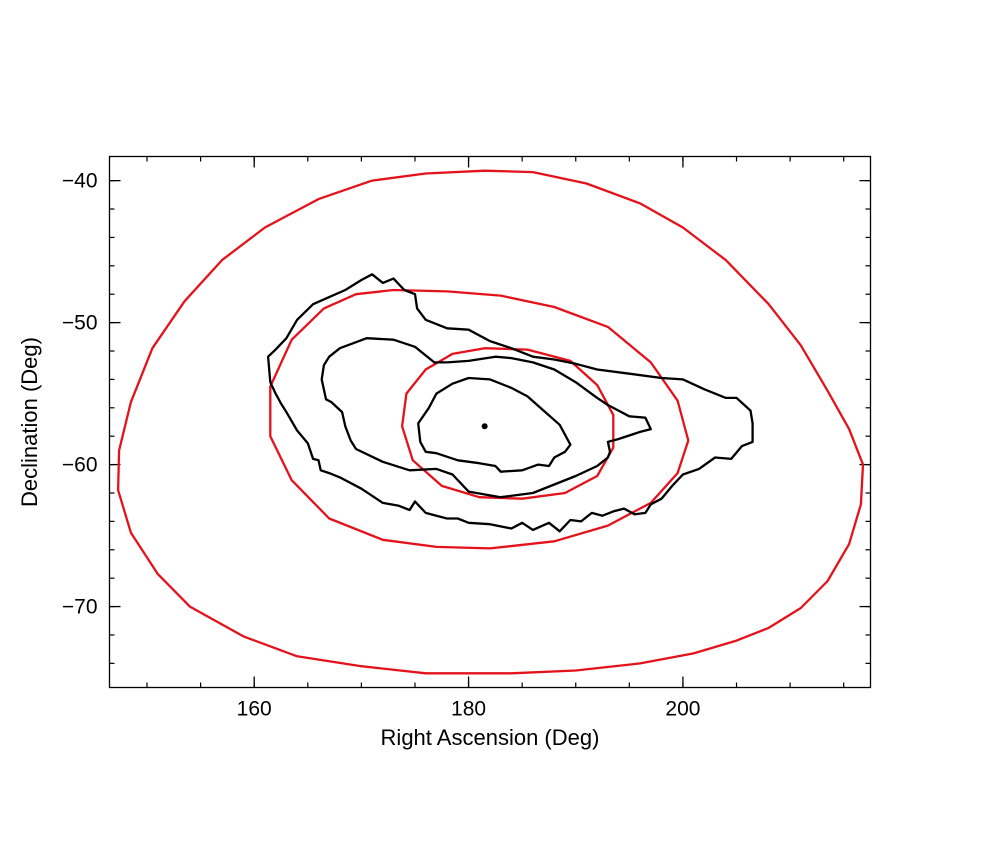 This screenshot has height=846, width=981. Describe the element at coordinates (29, 422) in the screenshot. I see `y-axis-label: Declination (Deg)` at that location.